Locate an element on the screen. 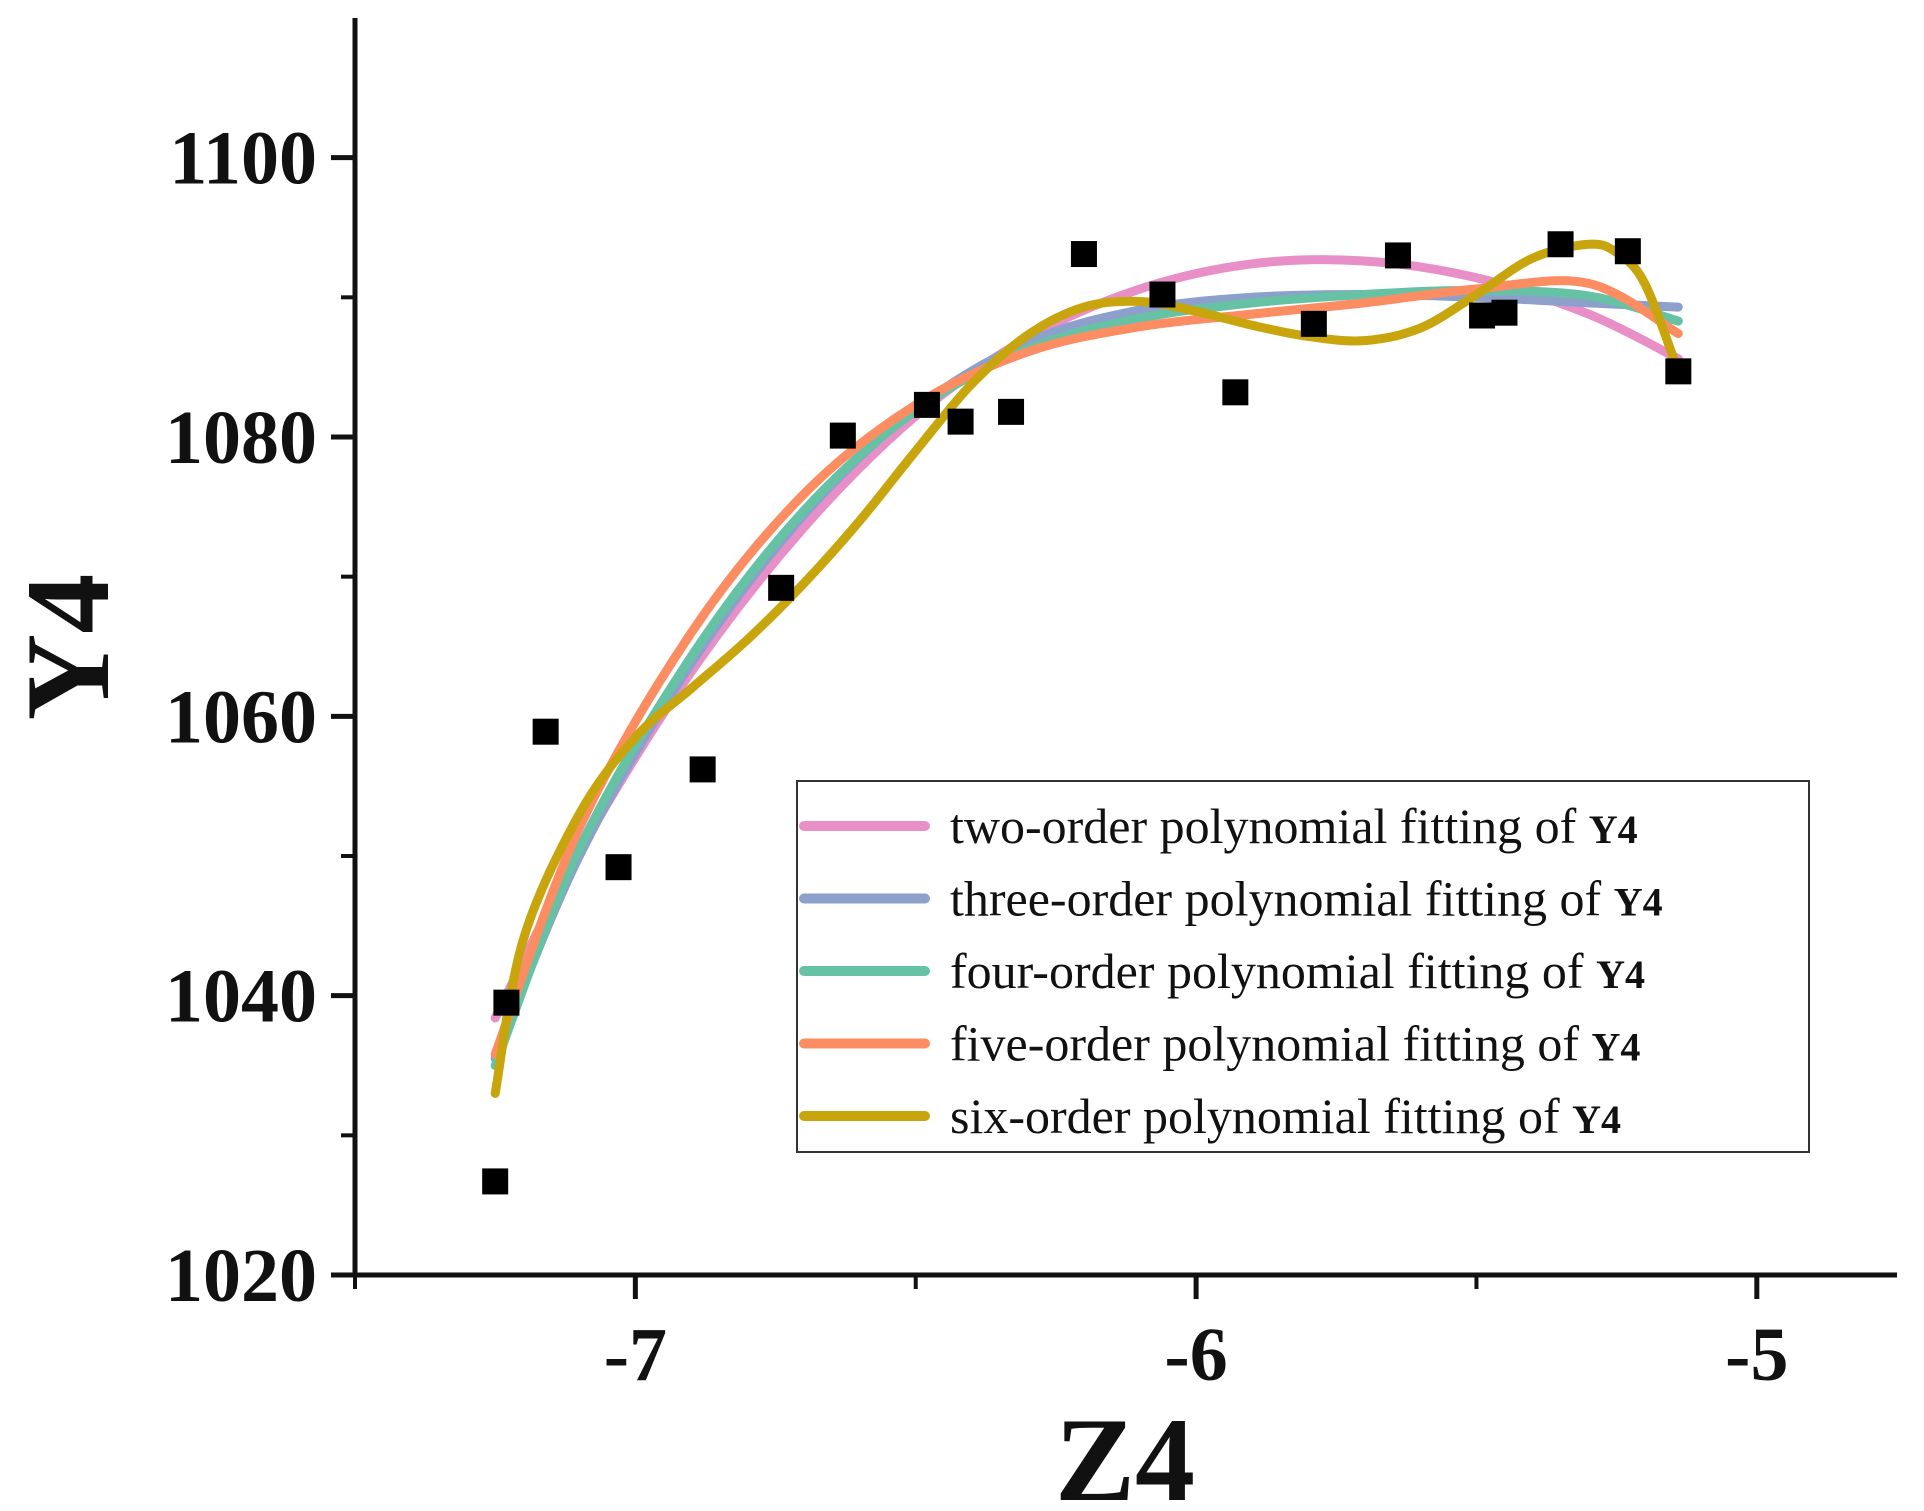 The width and height of the screenshot is (1924, 1511). x-axis-title: Z4 is located at coordinates (1125, 1452).